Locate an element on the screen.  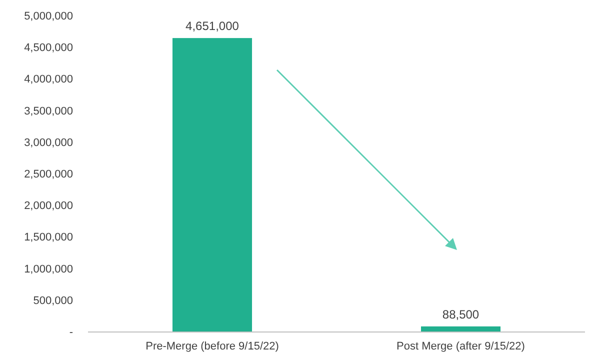
x-tick-label: Pre-Merge (before 9/15/22) is located at coordinates (212, 346).